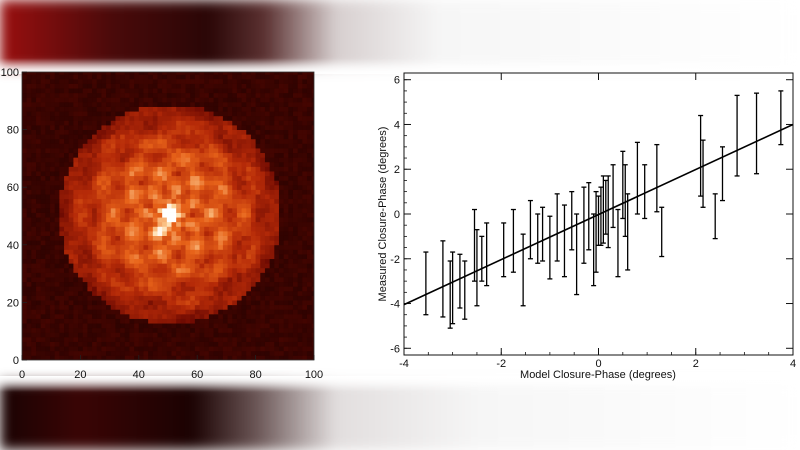 The image size is (800, 450). What do you see at coordinates (171, 368) in the screenshot?
I see `left-x-axis: 0 20 40 60 80 100` at bounding box center [171, 368].